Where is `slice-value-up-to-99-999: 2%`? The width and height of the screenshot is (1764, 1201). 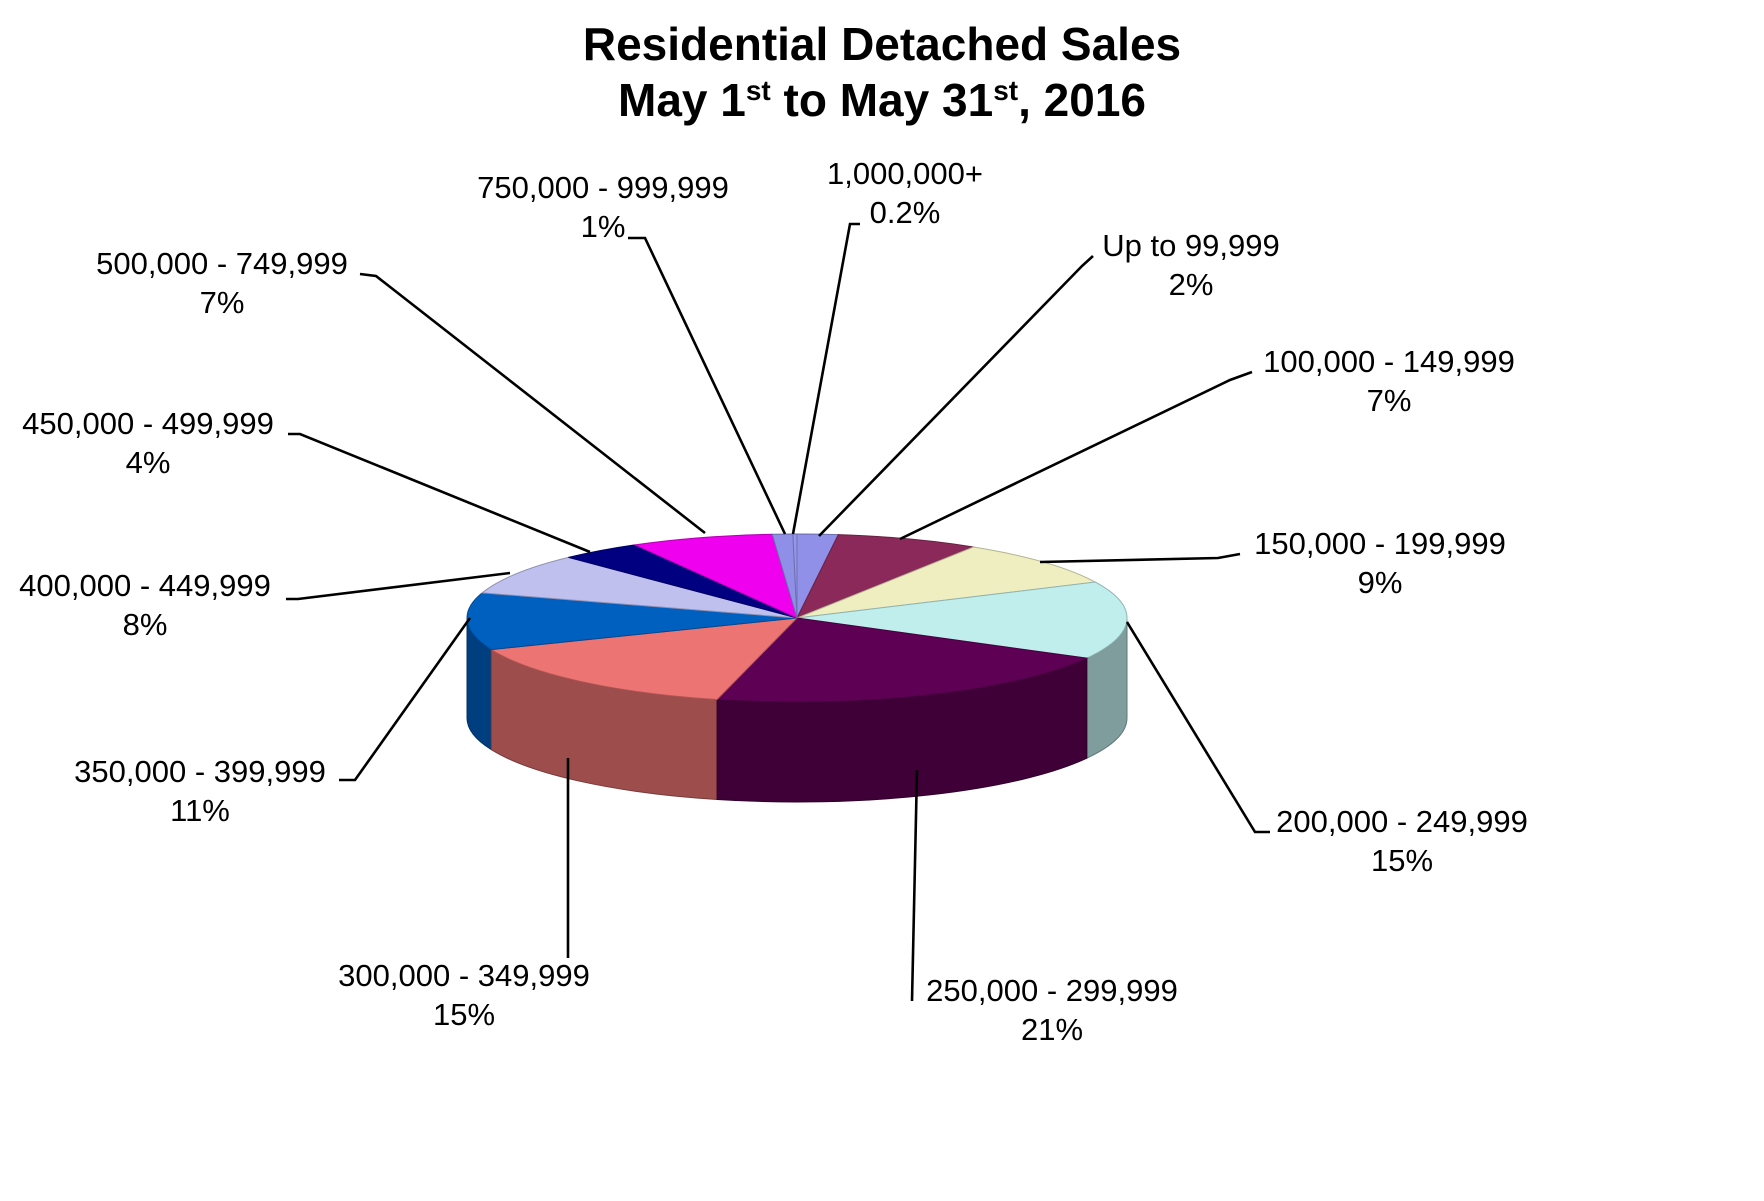
slice-value-up-to-99-999: 2% is located at coordinates (1191, 284).